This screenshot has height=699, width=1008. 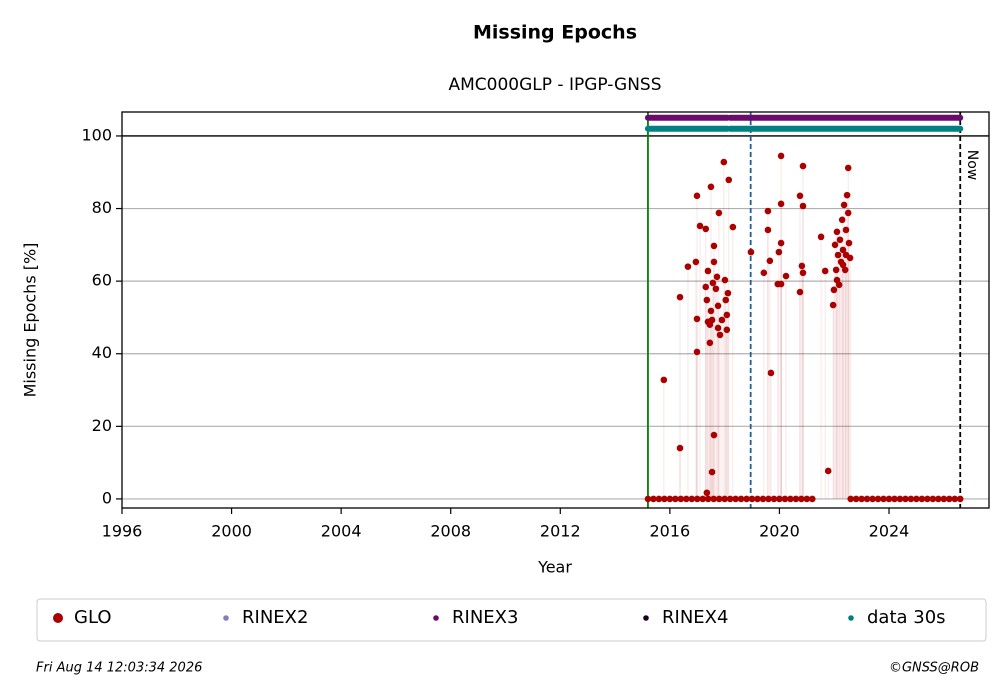 What do you see at coordinates (560, 531) in the screenshot?
I see `x-tick-label: 2012` at bounding box center [560, 531].